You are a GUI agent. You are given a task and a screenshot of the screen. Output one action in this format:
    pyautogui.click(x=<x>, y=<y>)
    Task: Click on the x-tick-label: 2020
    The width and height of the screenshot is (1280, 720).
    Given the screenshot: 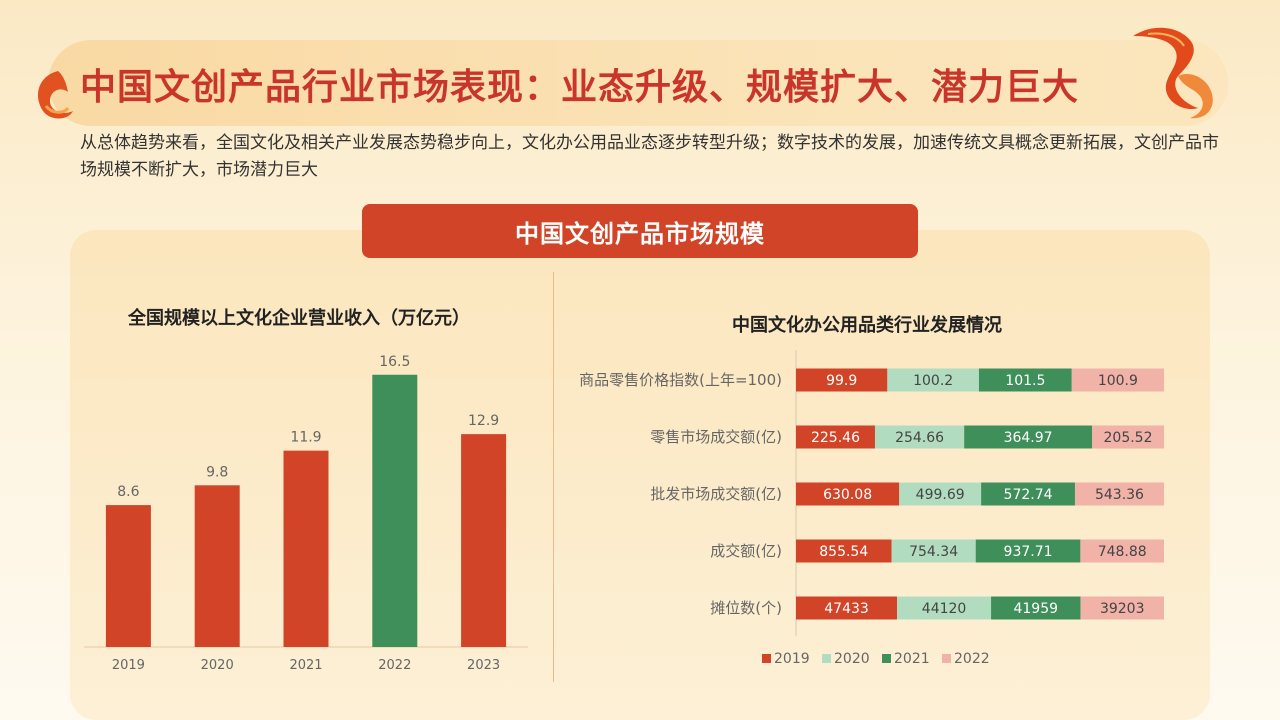 What is the action you would take?
    pyautogui.click(x=217, y=665)
    